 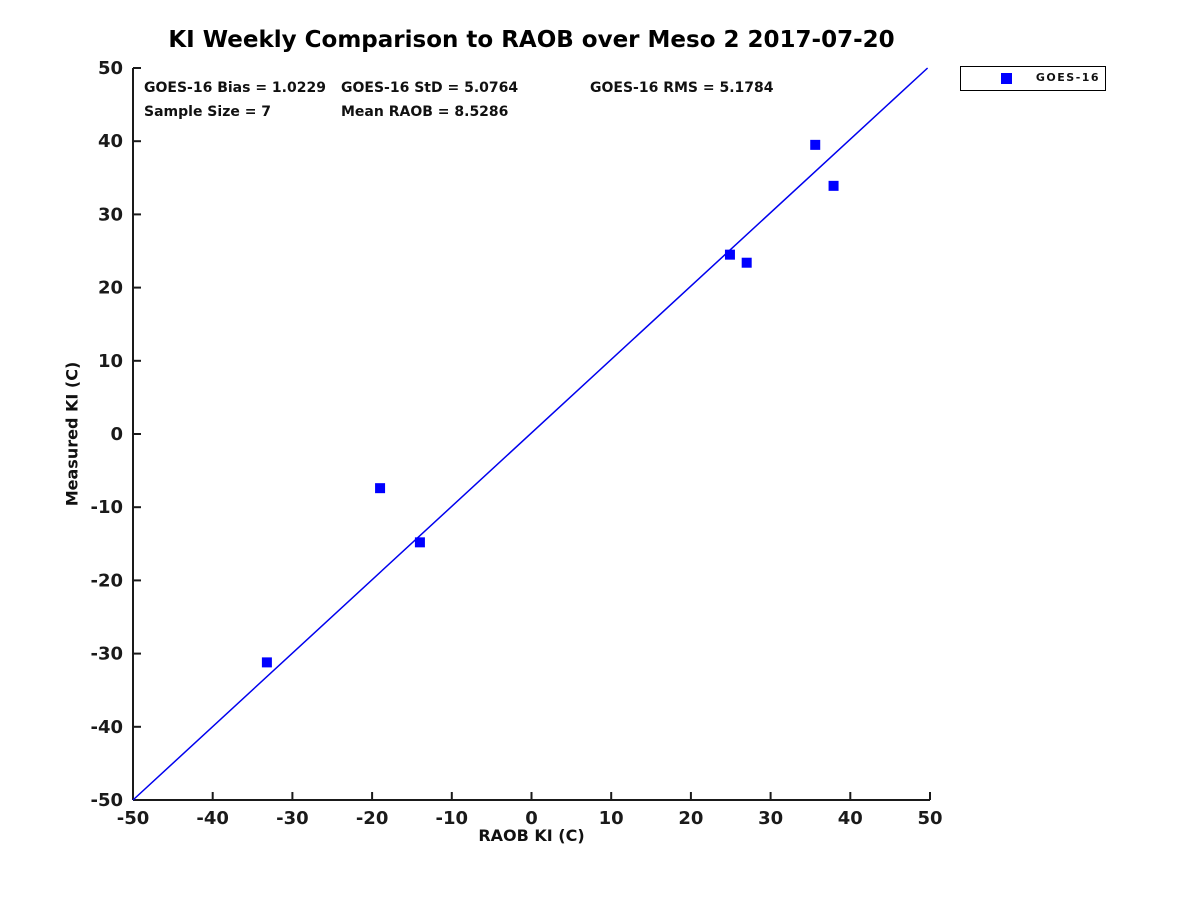 I want to click on stat-std: GOES-16 StD = 5.0764, so click(x=430, y=88).